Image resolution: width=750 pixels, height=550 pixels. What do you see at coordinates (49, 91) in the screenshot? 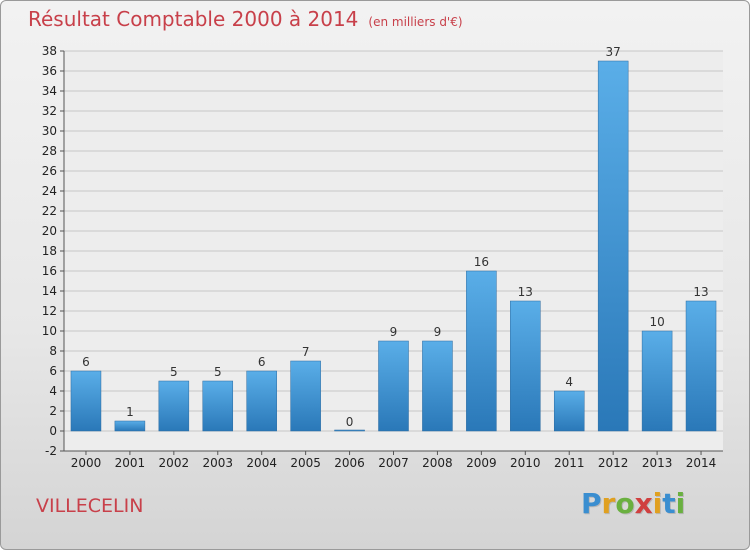
I see `y-tick-label: 34` at bounding box center [49, 91].